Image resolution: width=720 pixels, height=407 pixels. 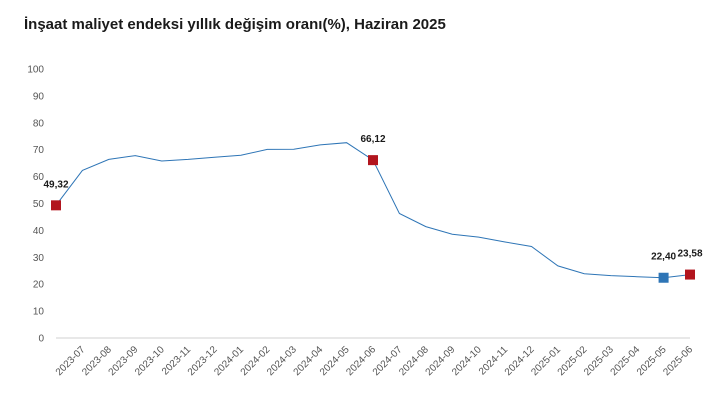 I want to click on y-axis: 0 10 20 30 40 50 60 70 80 90 100, so click(x=35, y=205).